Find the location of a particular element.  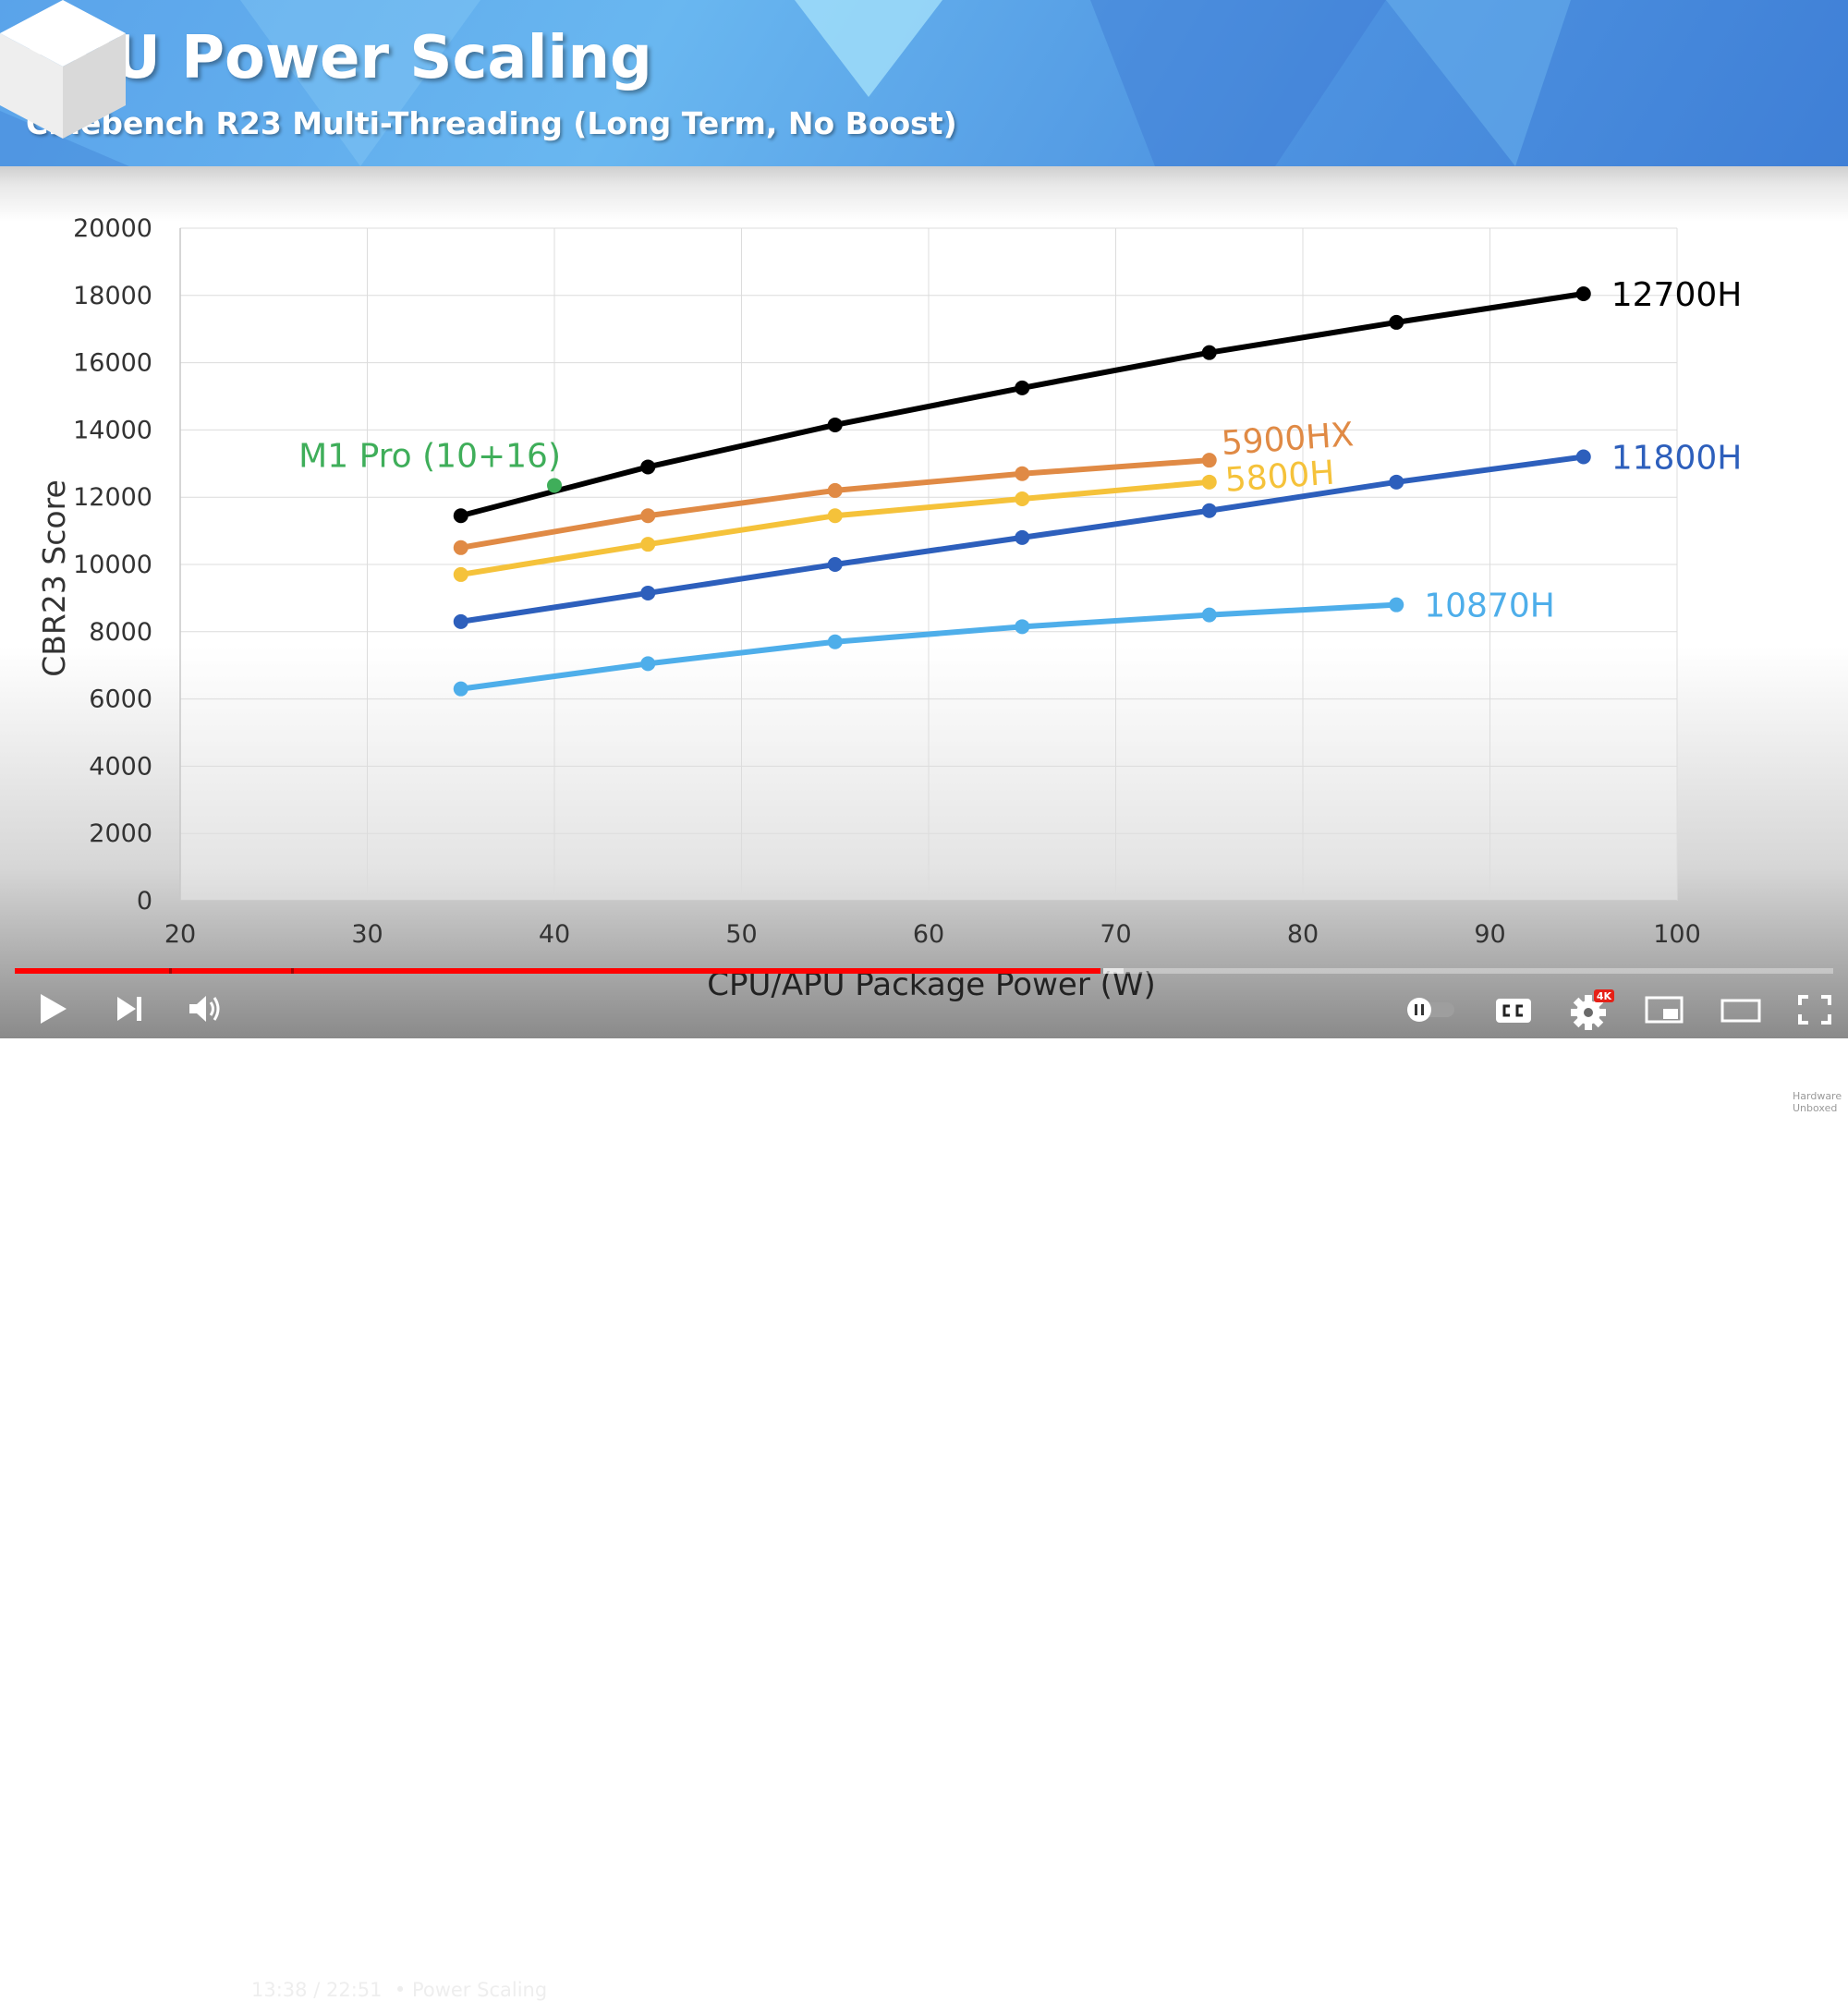

annotation-label: M1 Pro (10+16) is located at coordinates (429, 456).